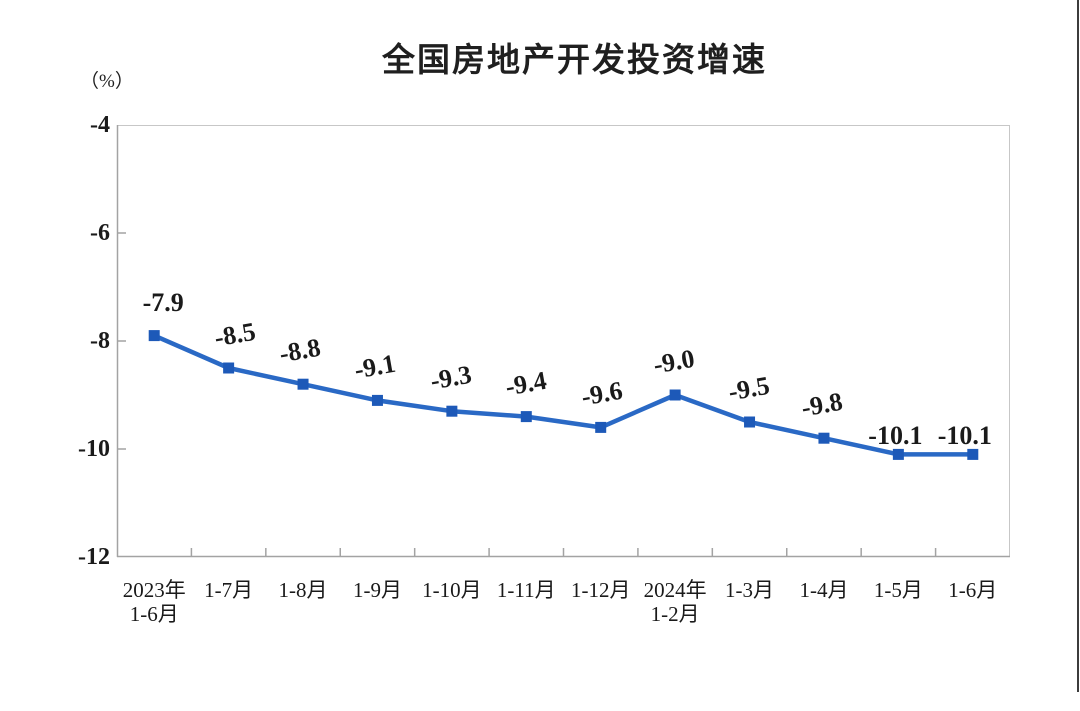 Image resolution: width=1080 pixels, height=711 pixels. I want to click on x-tick-label: 1-12月, so click(600, 590).